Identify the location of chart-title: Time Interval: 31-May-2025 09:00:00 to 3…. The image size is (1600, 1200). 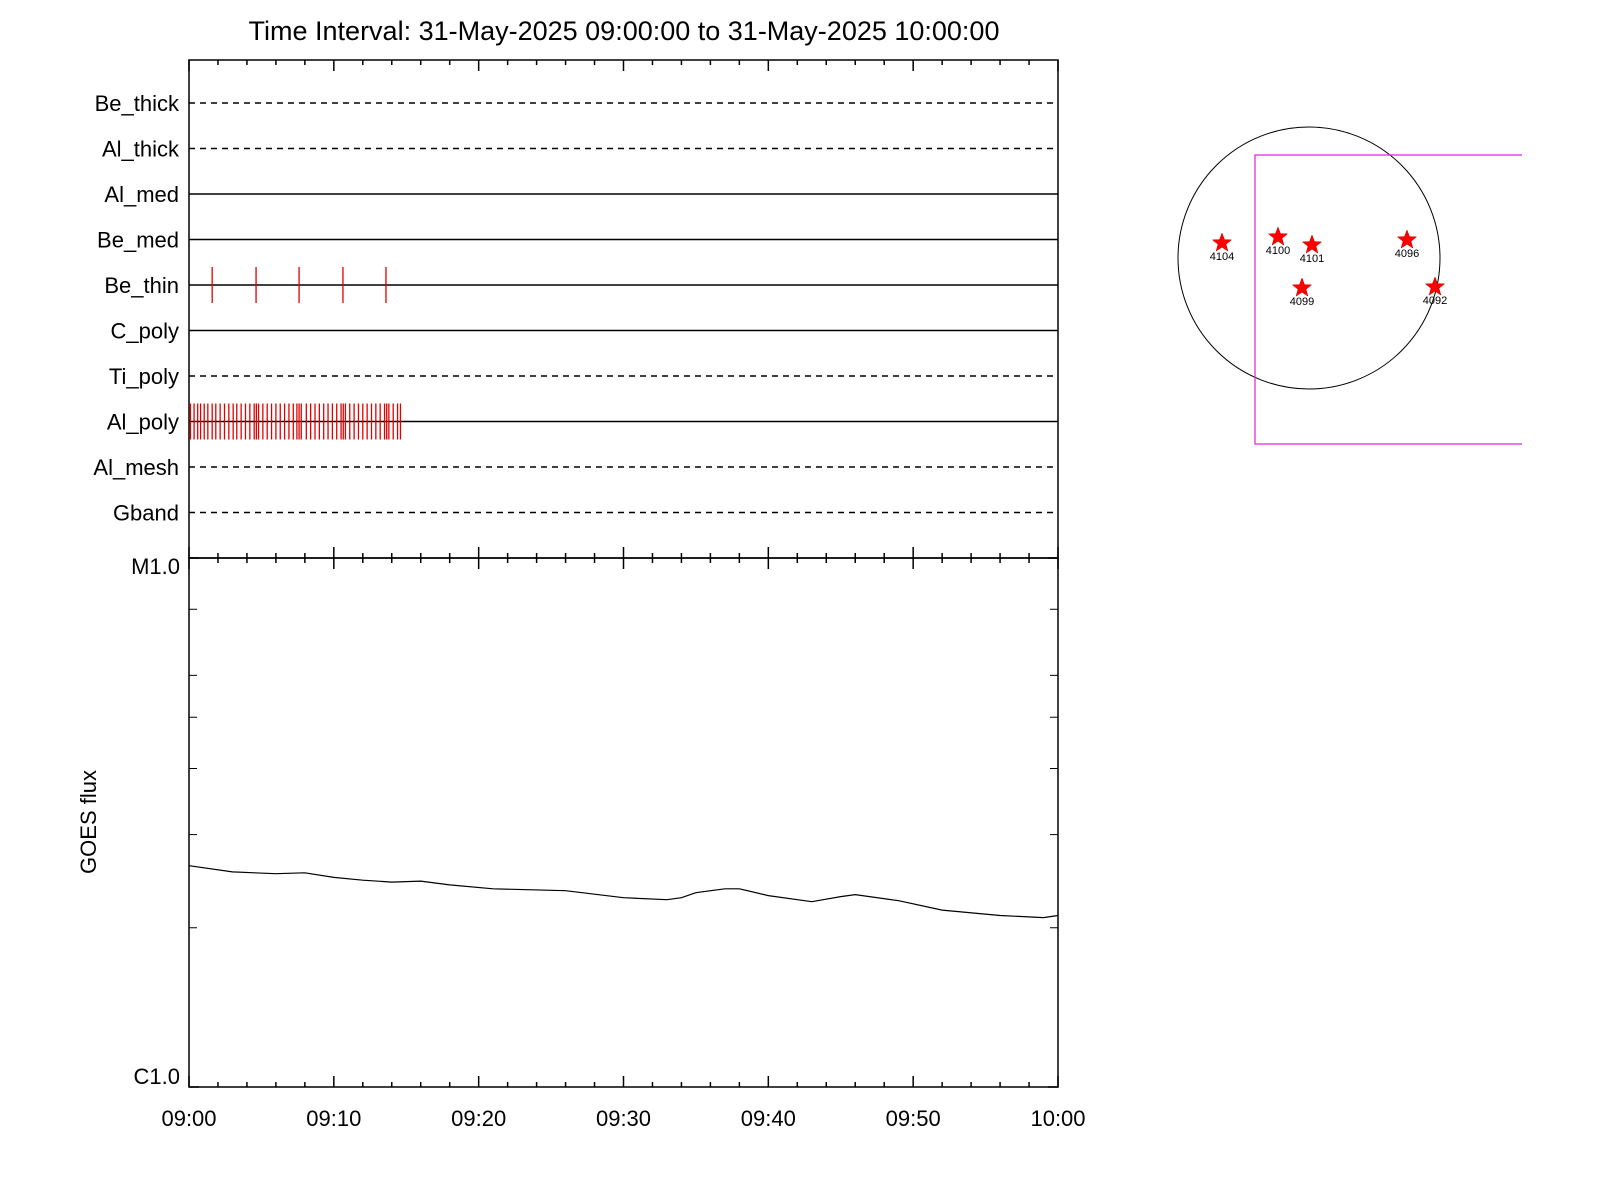
(624, 31).